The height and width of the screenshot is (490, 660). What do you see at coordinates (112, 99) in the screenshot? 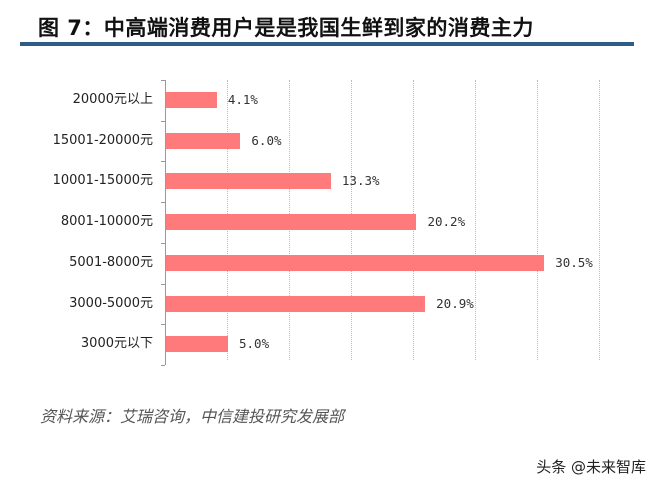
I see `category-label: 20000元以上` at bounding box center [112, 99].